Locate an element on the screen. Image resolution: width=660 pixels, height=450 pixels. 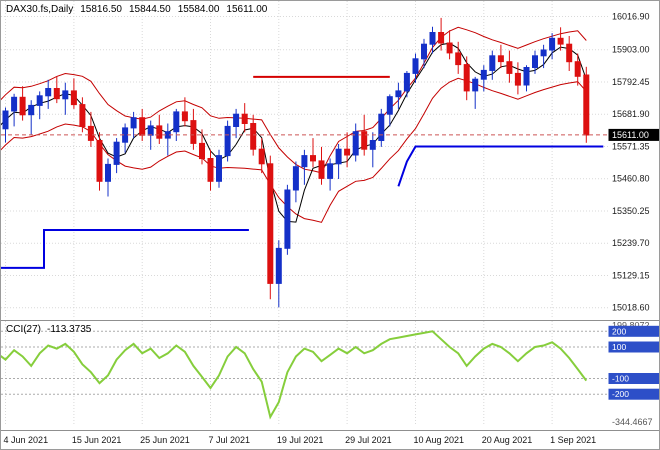
cci-scale: 199.8072 -344.4667 200 100 -100 -200 is located at coordinates (634, 374).